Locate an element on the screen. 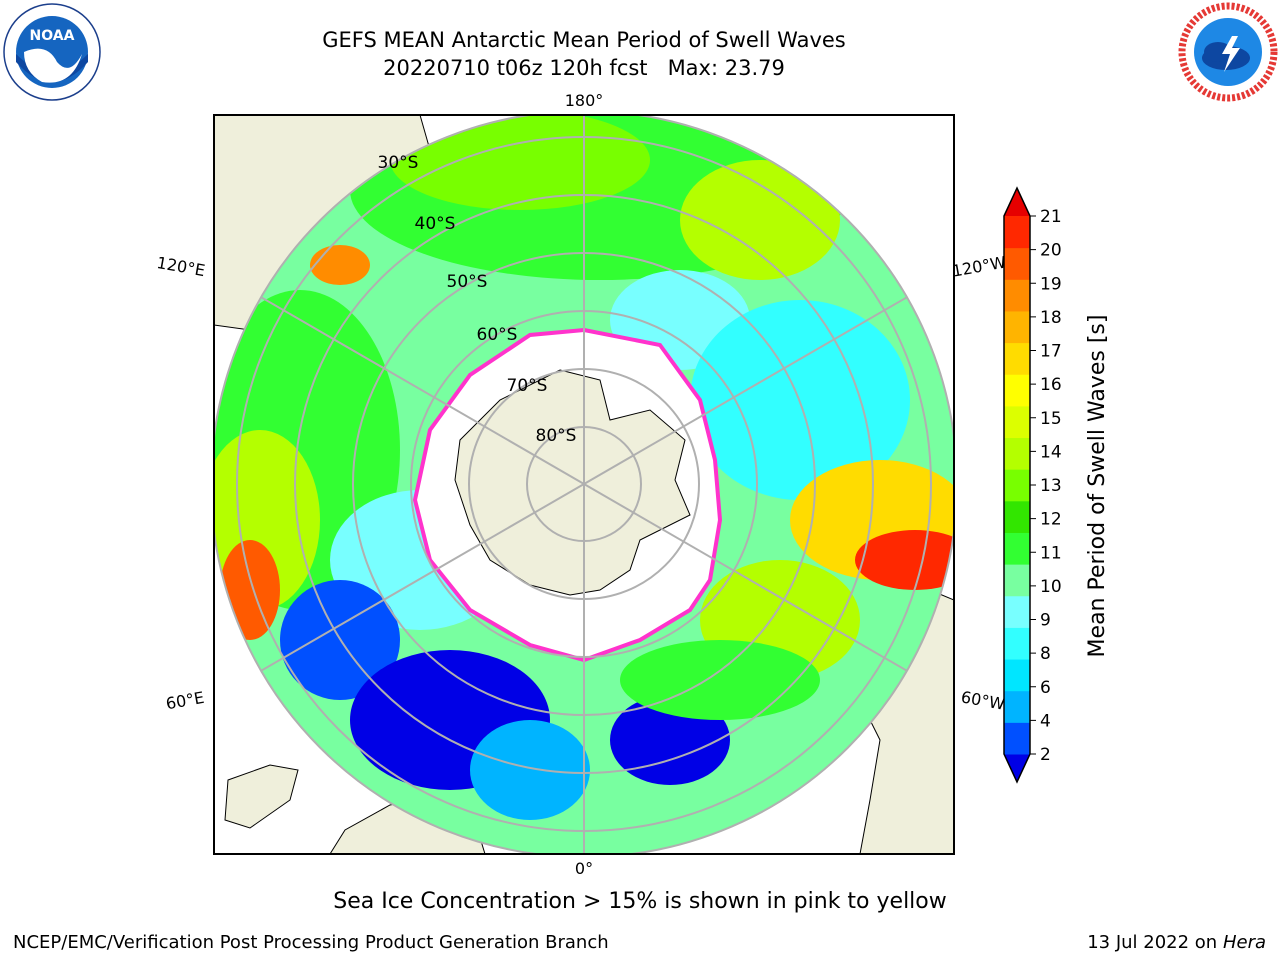 This screenshot has width=1280, height=960. colorbar-tick-label: 2 is located at coordinates (1045, 755).